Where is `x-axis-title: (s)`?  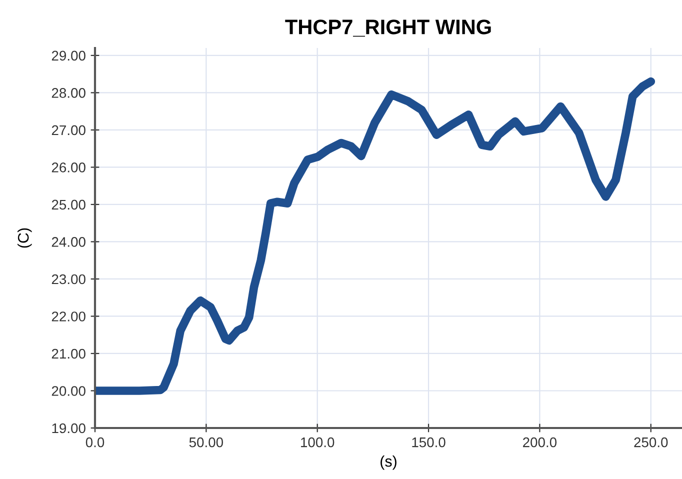 x-axis-title: (s) is located at coordinates (388, 463).